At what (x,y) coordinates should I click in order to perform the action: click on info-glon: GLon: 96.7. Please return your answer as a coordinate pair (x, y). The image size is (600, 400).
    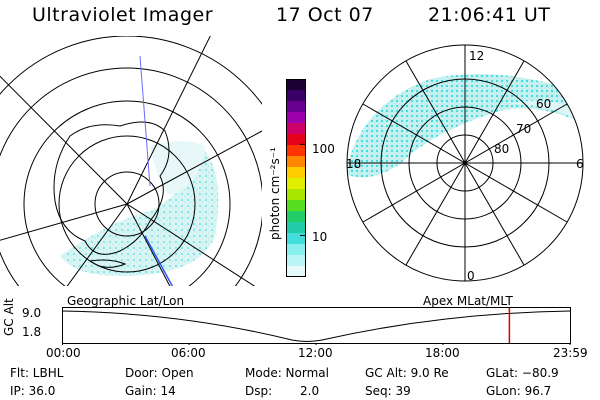
    Looking at the image, I should click on (519, 391).